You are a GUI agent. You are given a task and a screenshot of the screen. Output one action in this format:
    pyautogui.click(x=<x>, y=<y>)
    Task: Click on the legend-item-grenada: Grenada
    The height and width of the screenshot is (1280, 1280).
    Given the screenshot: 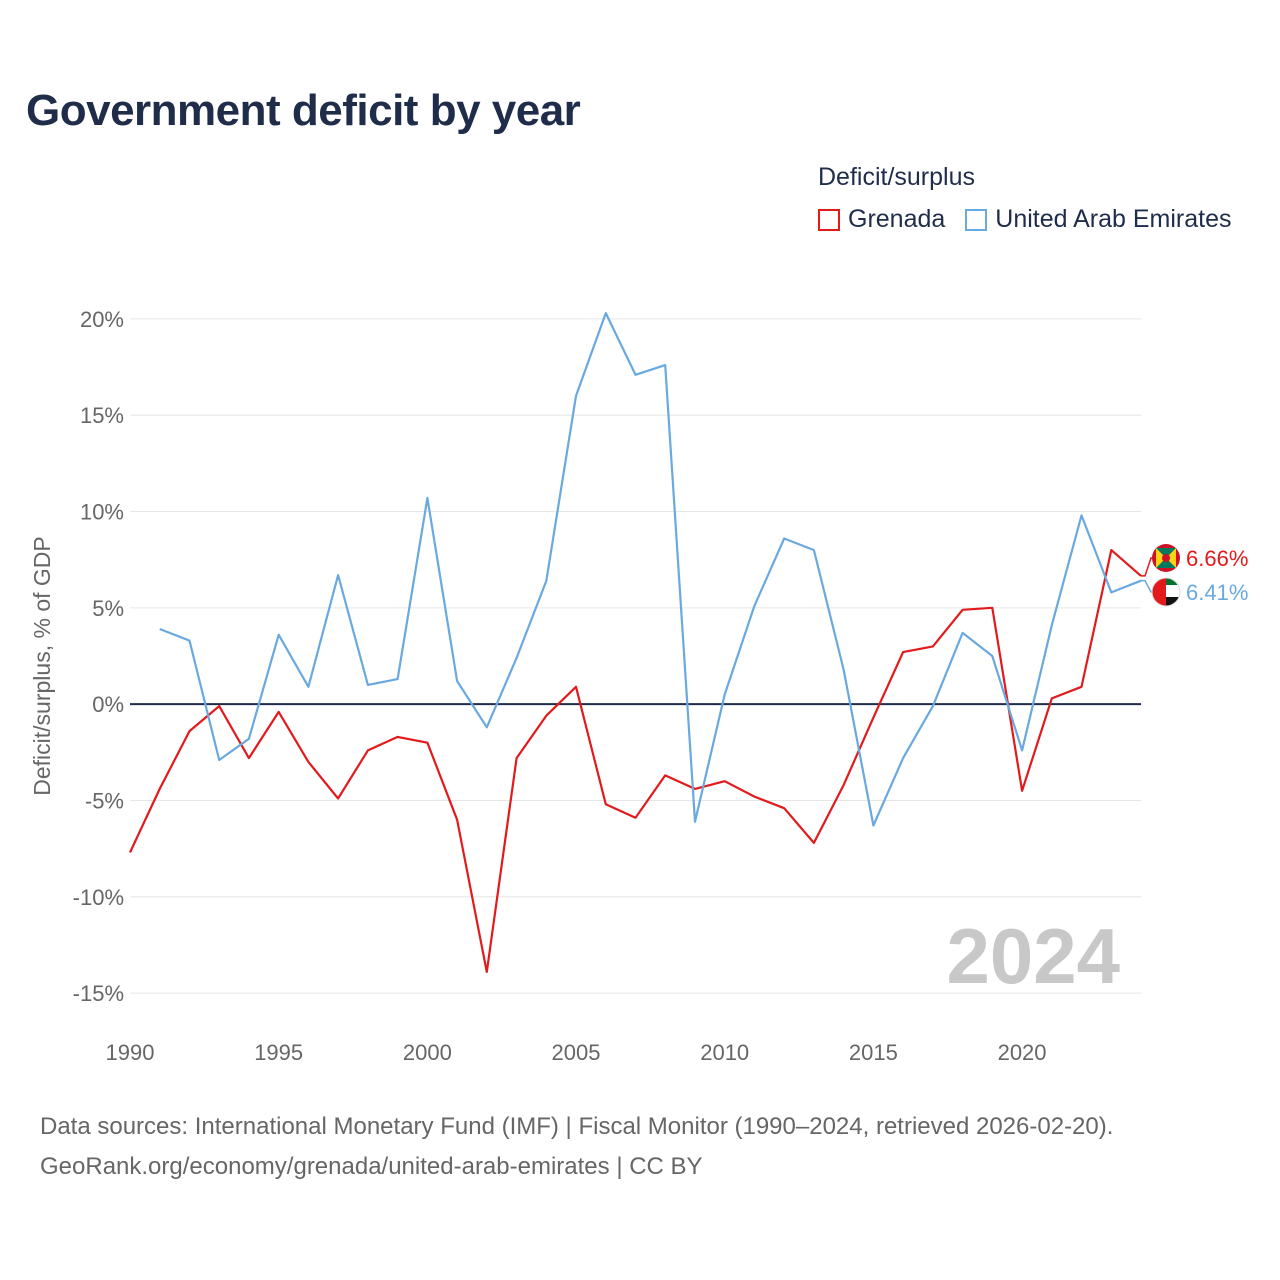 What is the action you would take?
    pyautogui.click(x=881, y=219)
    